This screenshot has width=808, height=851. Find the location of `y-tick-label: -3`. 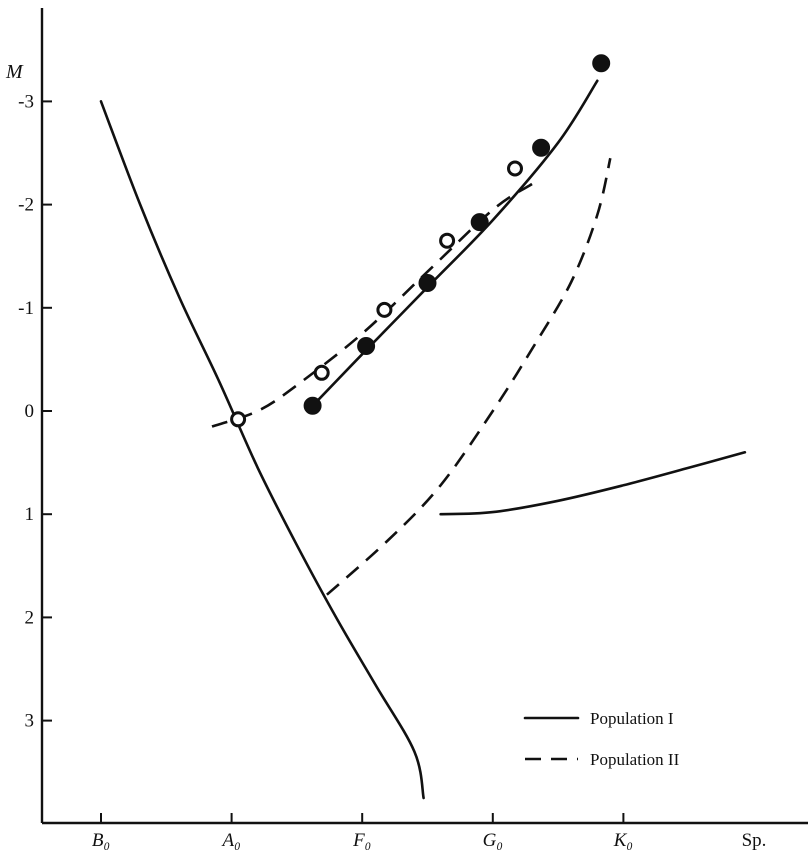

y-tick-label: -3 is located at coordinates (26, 101).